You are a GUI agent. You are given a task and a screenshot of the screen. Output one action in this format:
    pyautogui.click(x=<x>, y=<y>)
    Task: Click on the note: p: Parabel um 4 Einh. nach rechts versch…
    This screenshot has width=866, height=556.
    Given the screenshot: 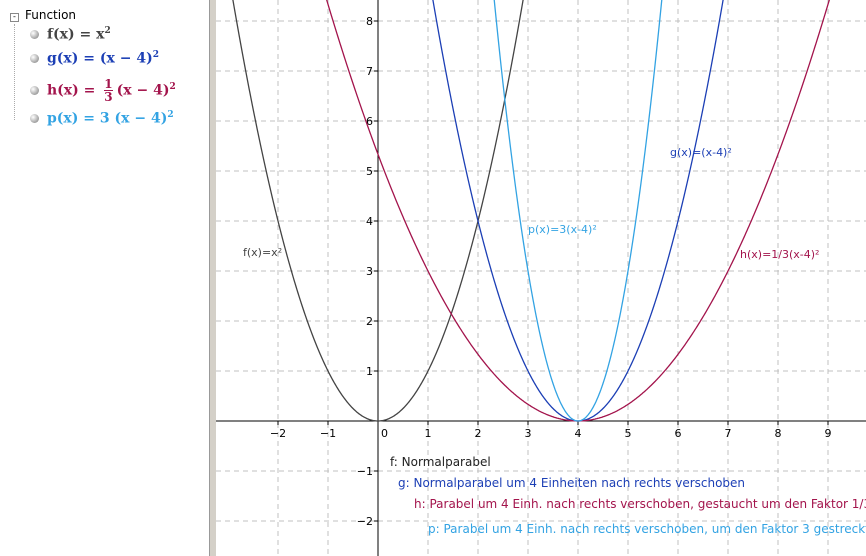 What is the action you would take?
    pyautogui.click(x=647, y=529)
    